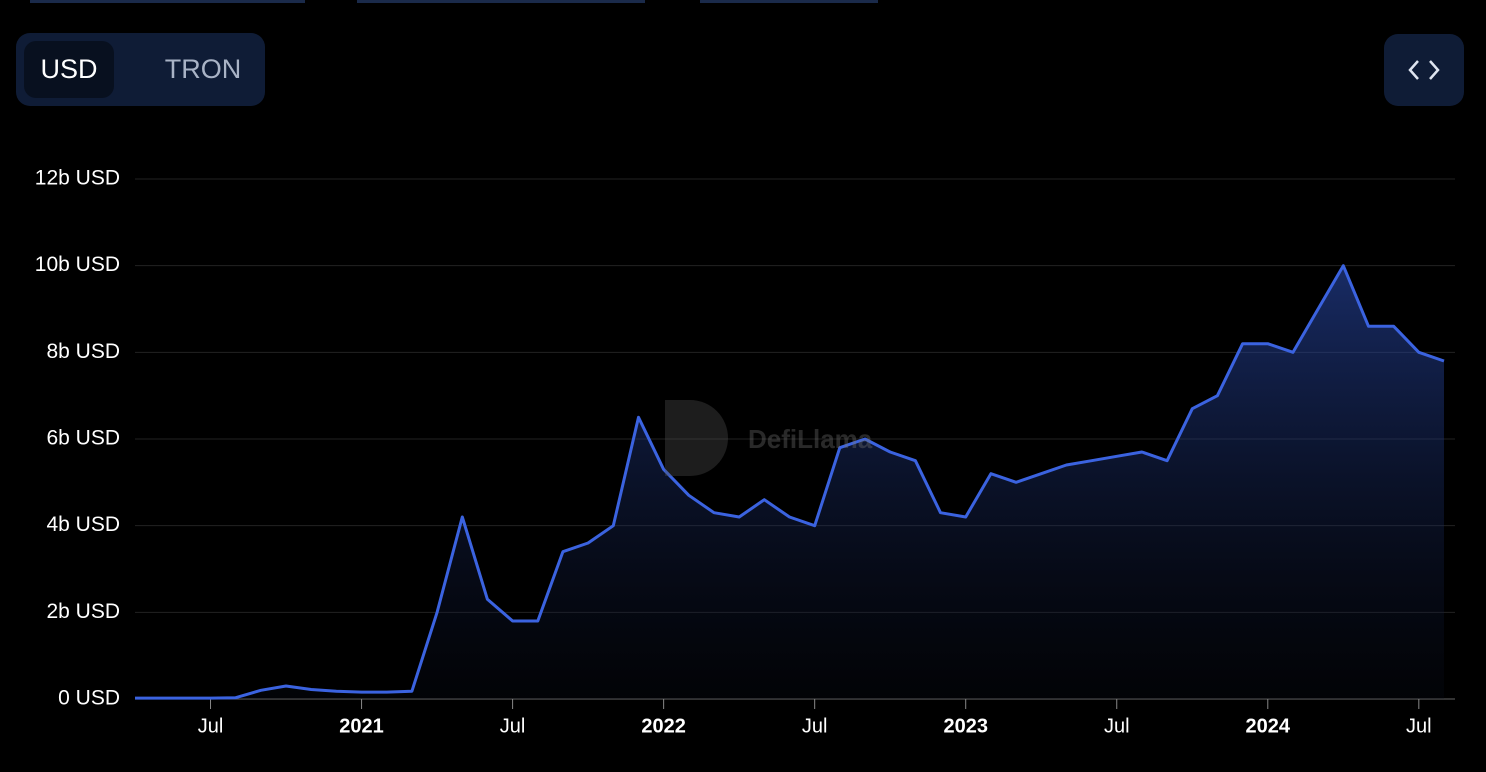 The image size is (1486, 772). What do you see at coordinates (83, 611) in the screenshot?
I see `y-tick-label: 2b USD` at bounding box center [83, 611].